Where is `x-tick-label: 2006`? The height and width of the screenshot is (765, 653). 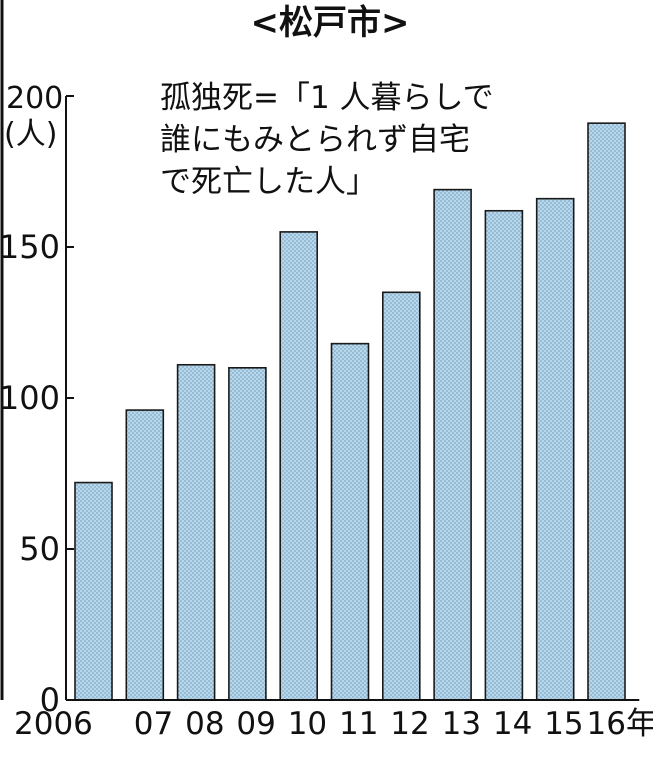
x-tick-label: 2006 is located at coordinates (53, 724).